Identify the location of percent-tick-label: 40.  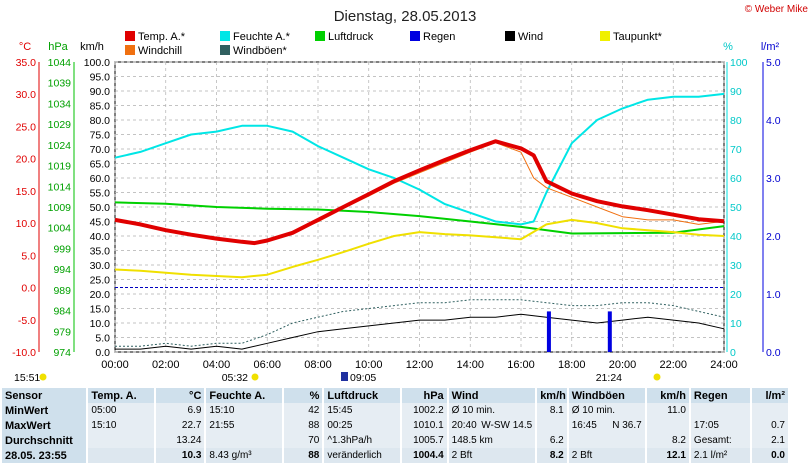
(736, 237).